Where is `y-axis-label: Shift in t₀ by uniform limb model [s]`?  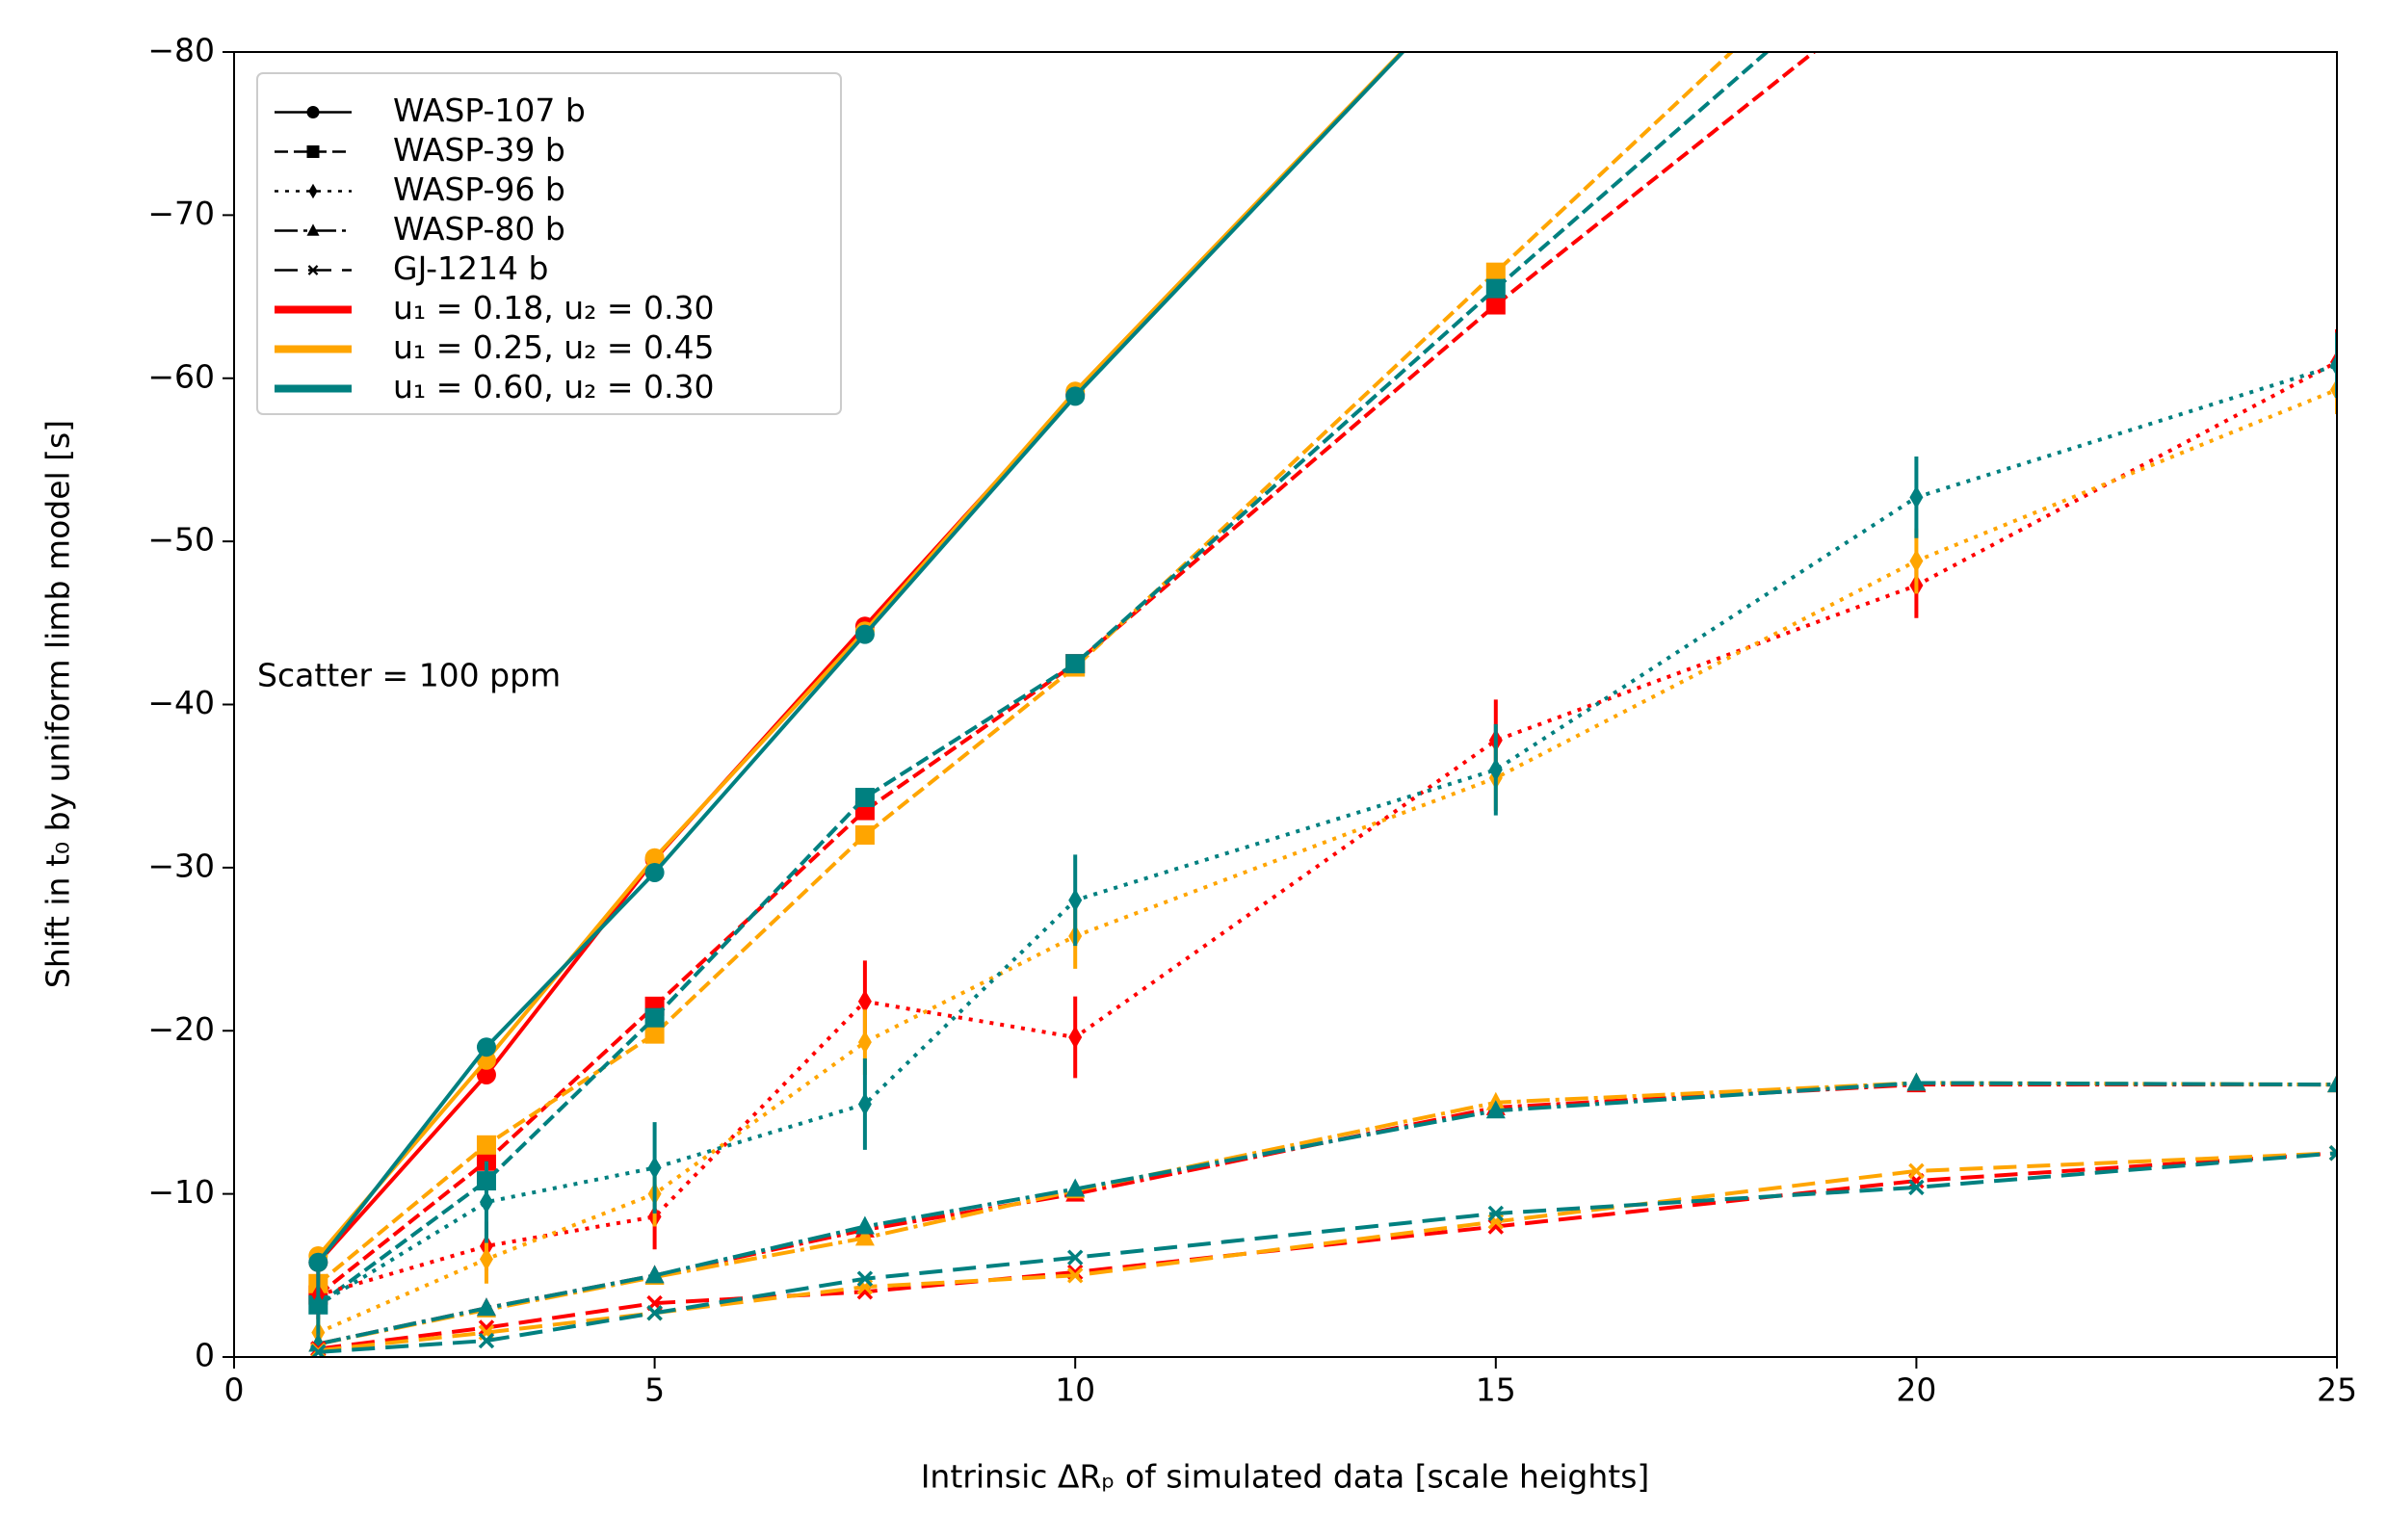
y-axis-label: Shift in t₀ by uniform limb model [s] is located at coordinates (58, 704).